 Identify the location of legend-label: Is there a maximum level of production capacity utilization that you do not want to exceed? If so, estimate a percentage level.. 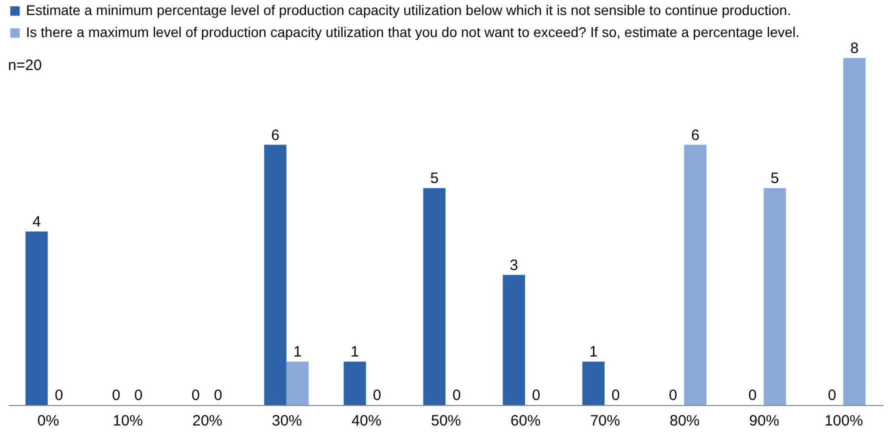
(413, 32).